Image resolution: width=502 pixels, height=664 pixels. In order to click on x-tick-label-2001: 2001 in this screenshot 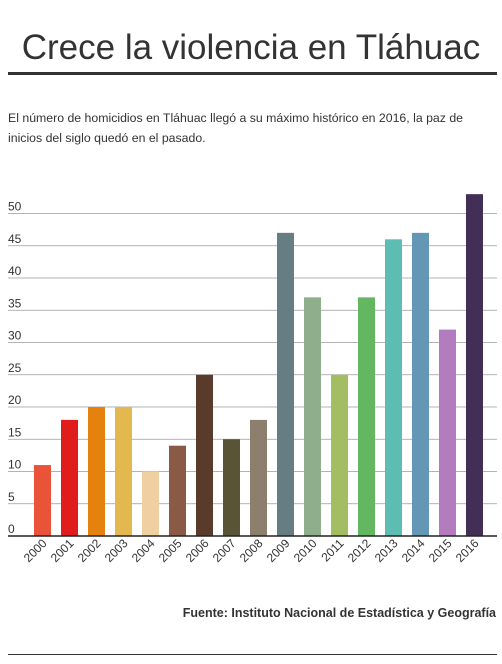, I will do `click(62, 550)`.